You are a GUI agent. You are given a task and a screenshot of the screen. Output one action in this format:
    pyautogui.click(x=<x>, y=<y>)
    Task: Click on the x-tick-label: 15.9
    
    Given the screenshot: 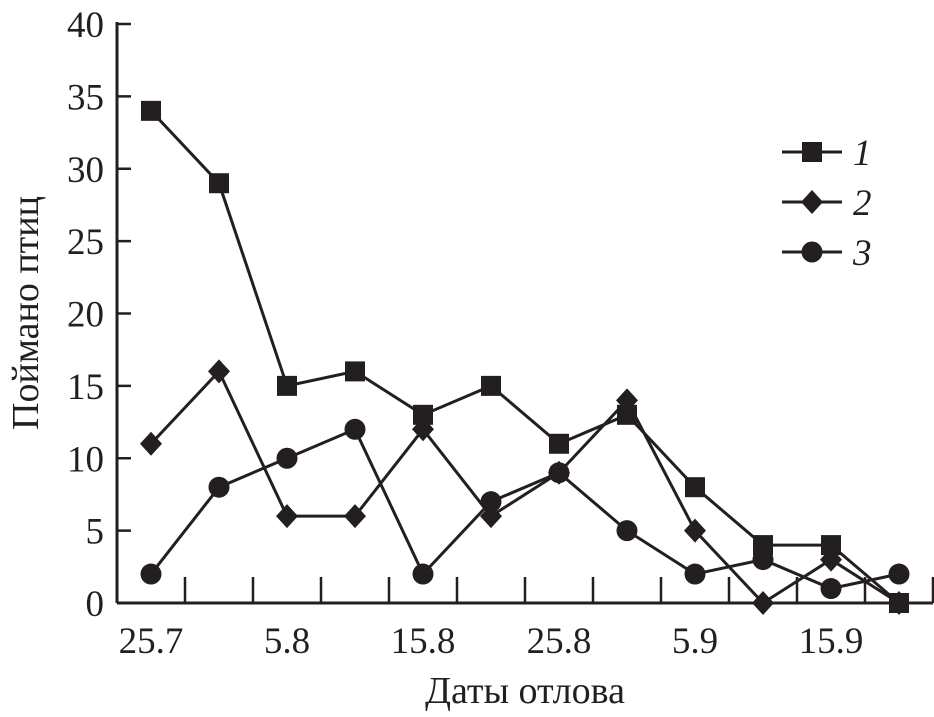 What is the action you would take?
    pyautogui.click(x=831, y=641)
    